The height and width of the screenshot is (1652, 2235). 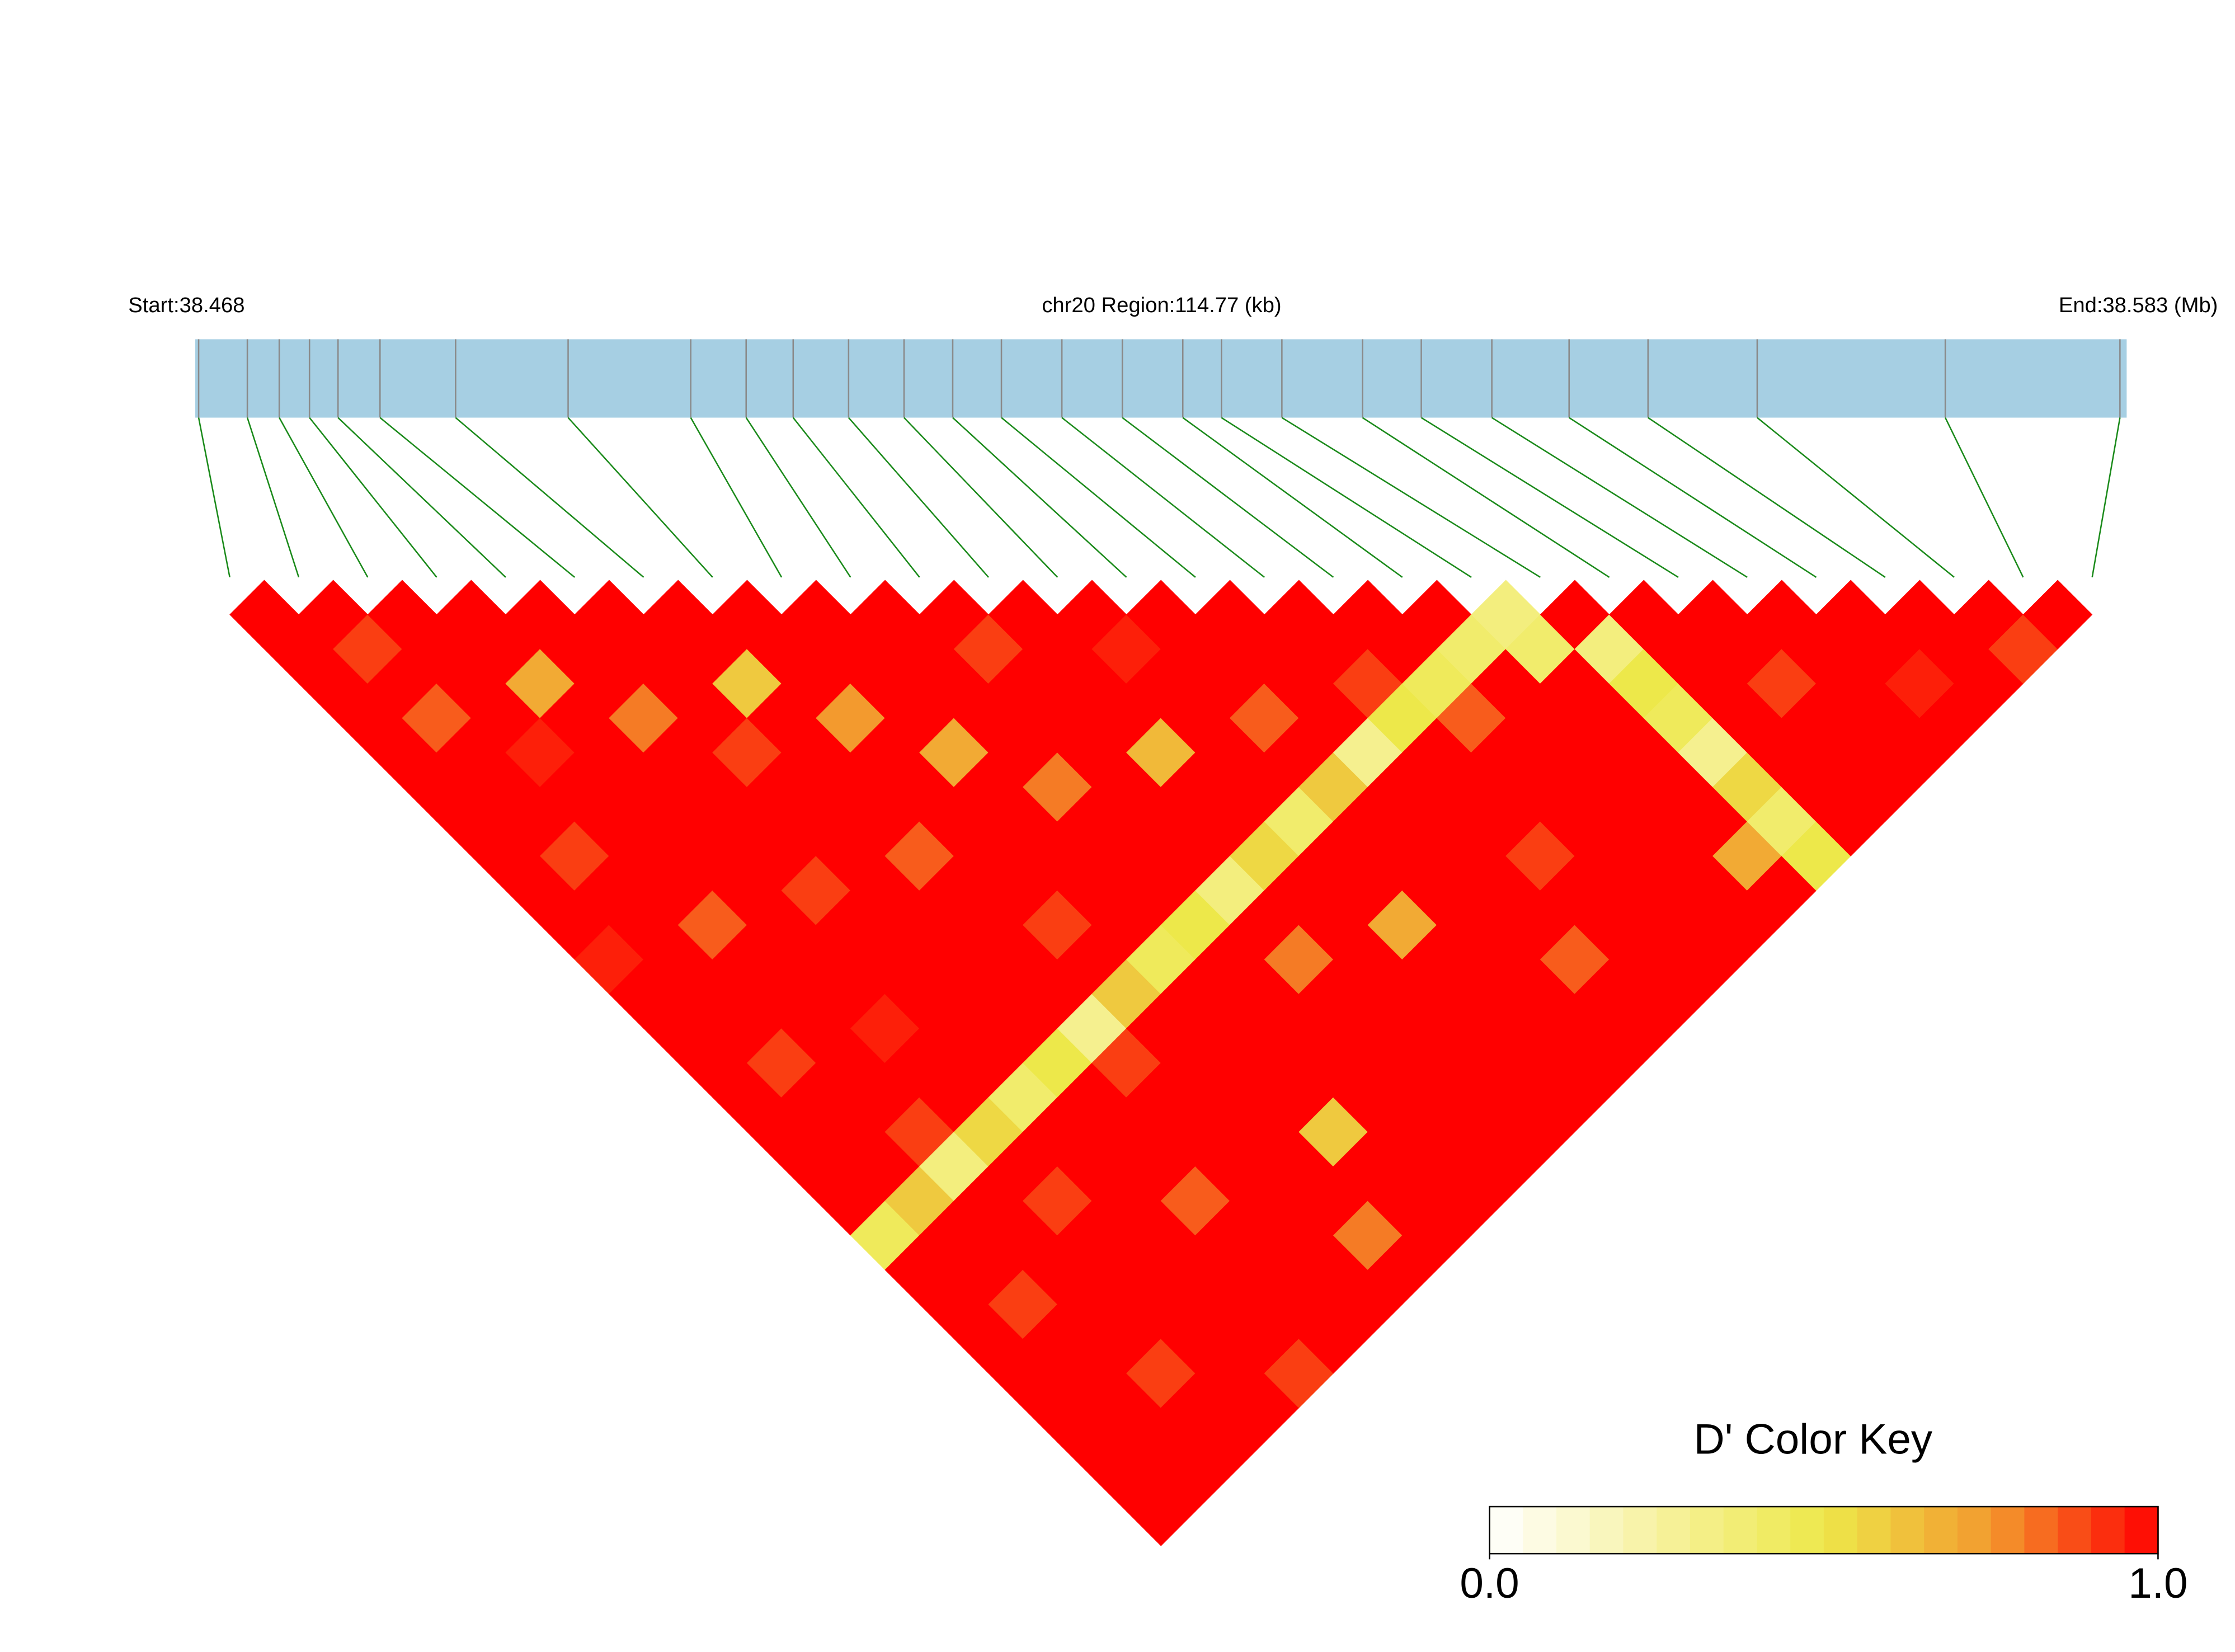 What do you see at coordinates (1813, 1439) in the screenshot?
I see `legend-title: D' Color Key` at bounding box center [1813, 1439].